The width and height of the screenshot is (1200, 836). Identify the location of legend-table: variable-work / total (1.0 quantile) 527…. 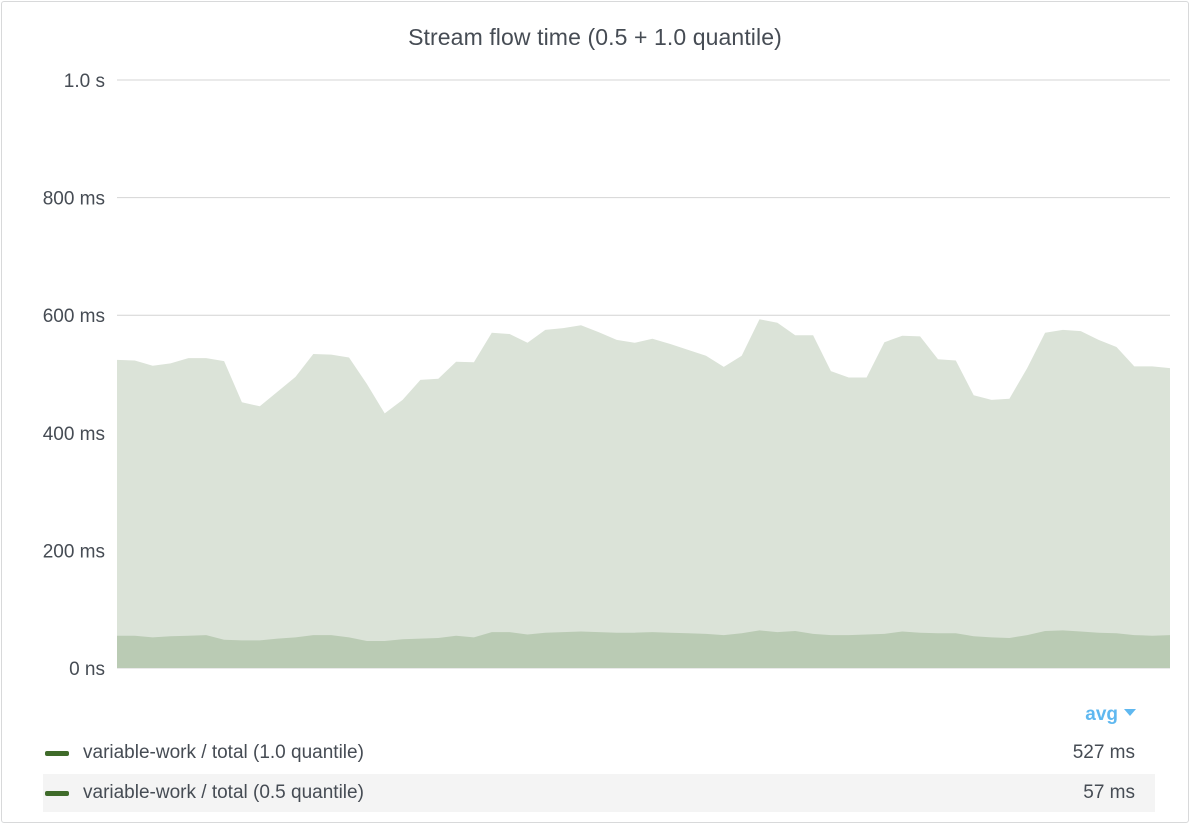
(599, 773).